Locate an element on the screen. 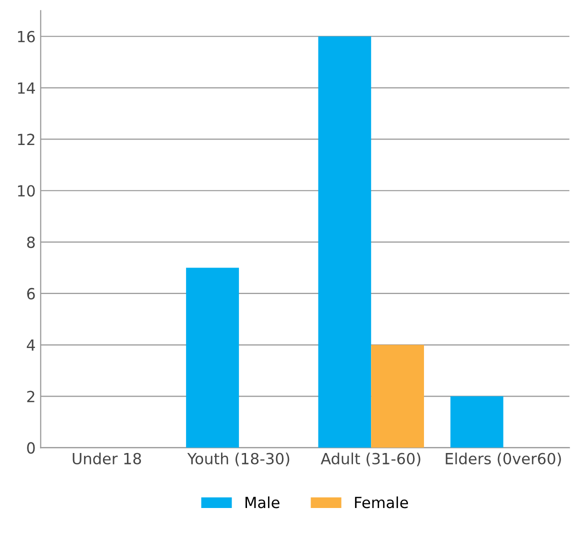 This screenshot has width=581, height=533. y-tick-label: 10 is located at coordinates (26, 191).